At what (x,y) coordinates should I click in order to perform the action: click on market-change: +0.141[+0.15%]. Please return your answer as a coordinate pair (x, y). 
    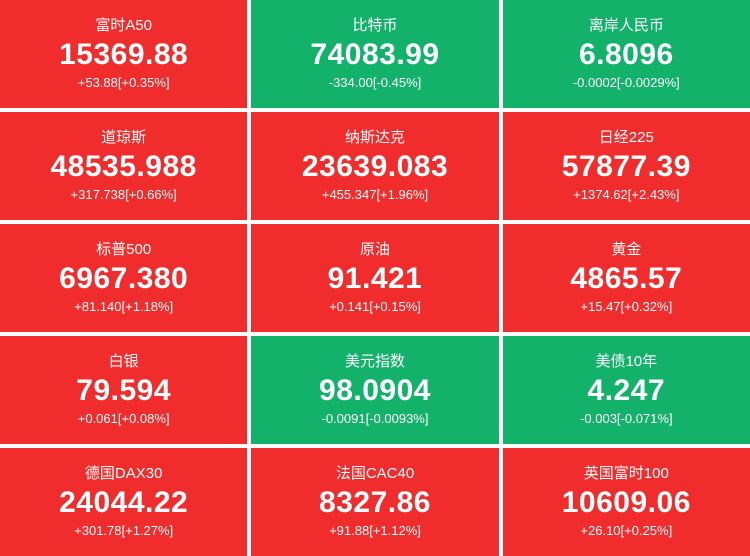
    Looking at the image, I should click on (375, 307).